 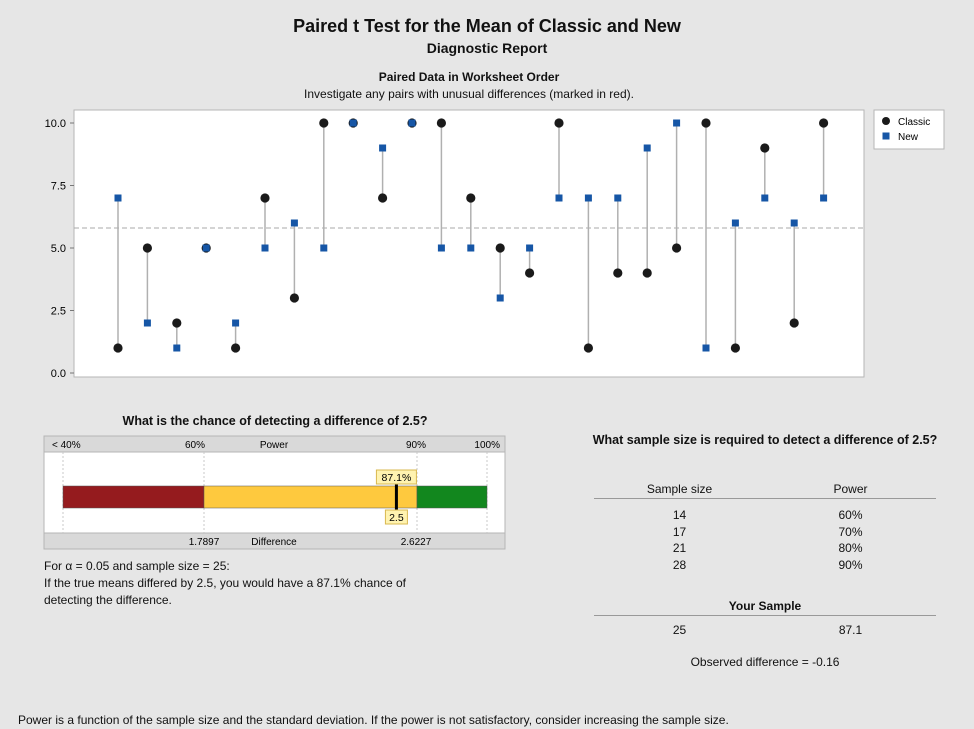 I want to click on legend-classic-marker, so click(x=886, y=121).